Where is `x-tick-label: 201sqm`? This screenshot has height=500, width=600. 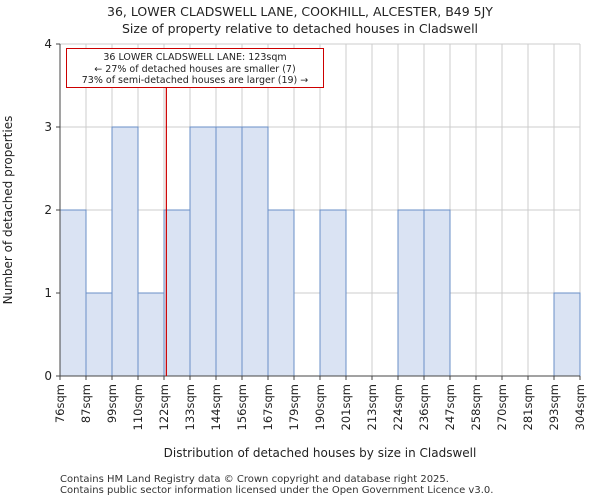
x-tick-label: 201sqm is located at coordinates (346, 407).